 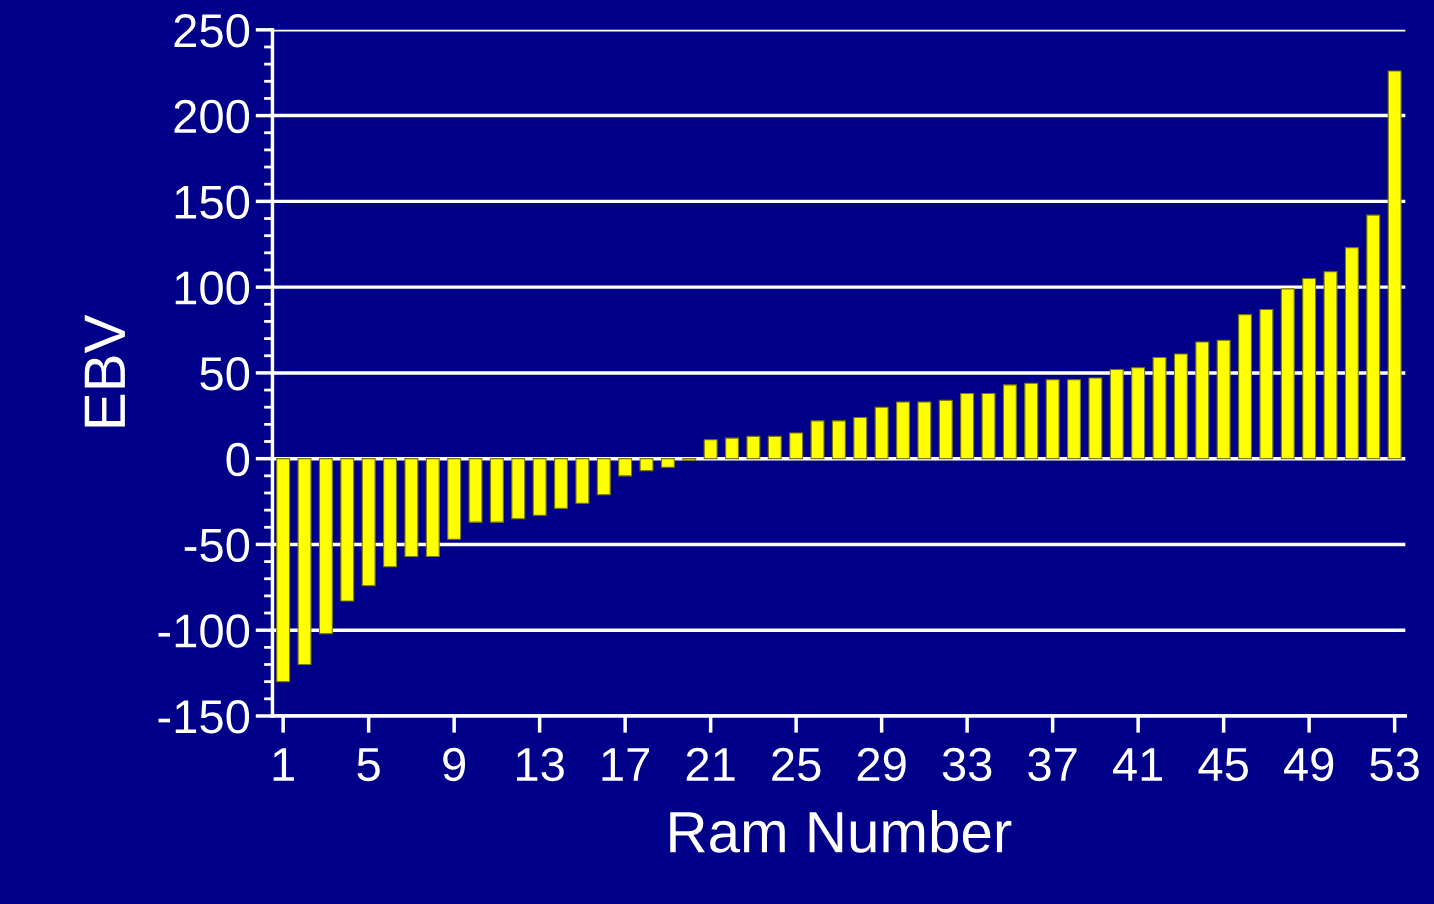 I want to click on y-tick-label: -150, so click(x=204, y=717).